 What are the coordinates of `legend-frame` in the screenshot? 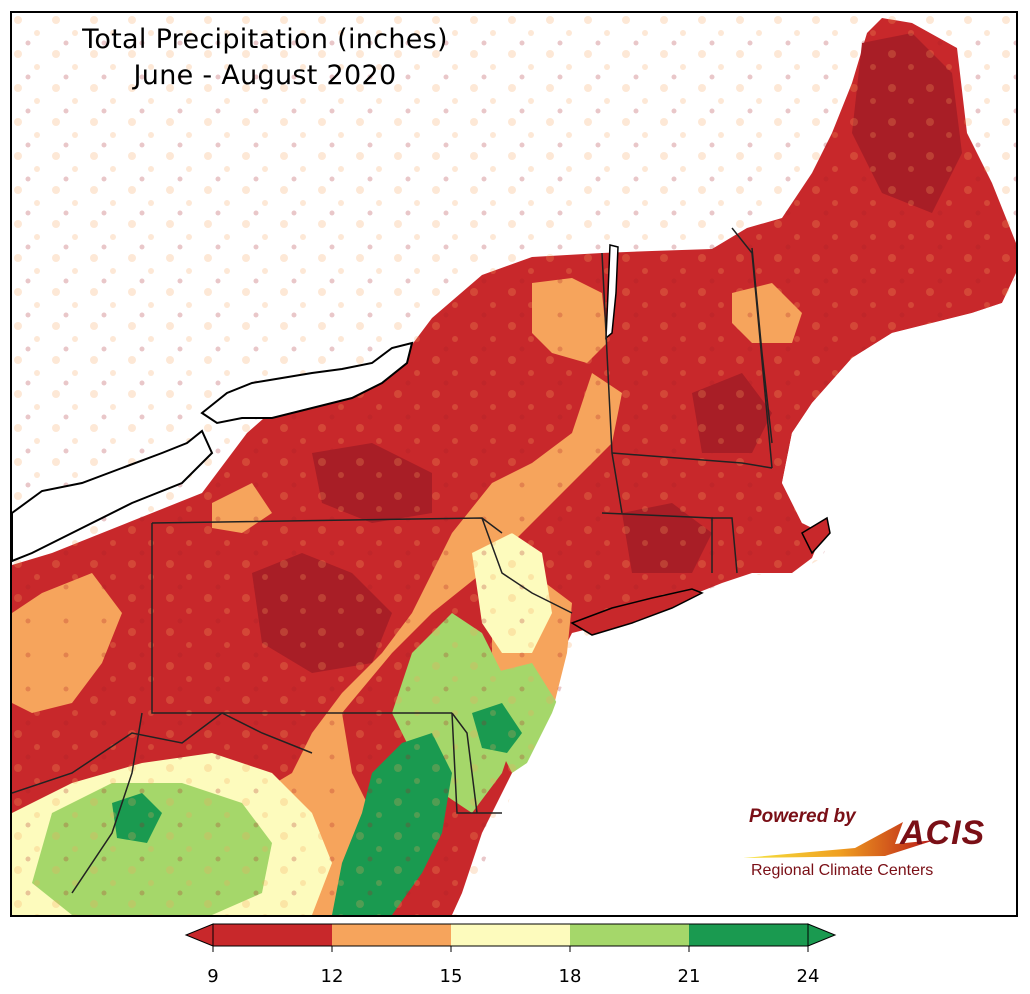 It's located at (510, 935).